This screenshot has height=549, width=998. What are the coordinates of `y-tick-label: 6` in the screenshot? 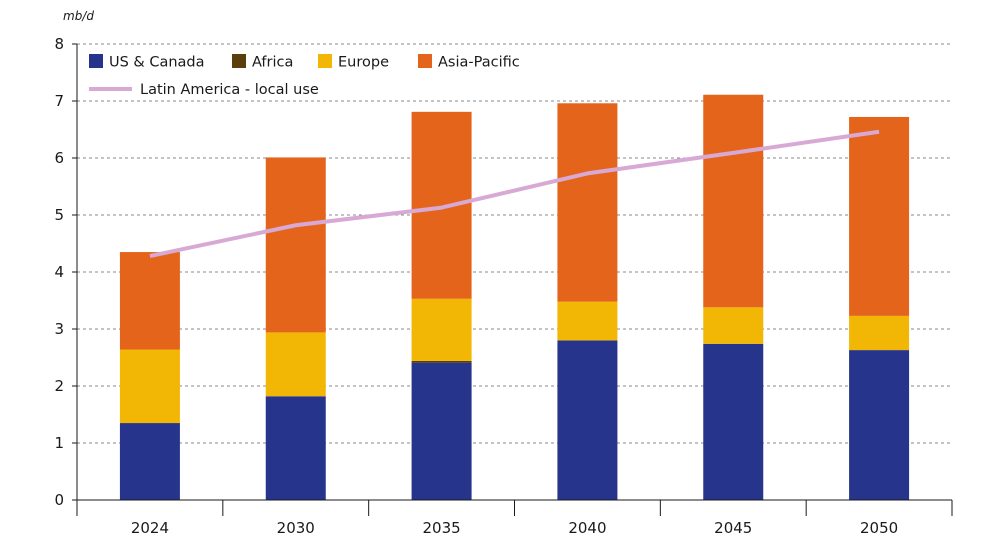 It's located at (59, 158).